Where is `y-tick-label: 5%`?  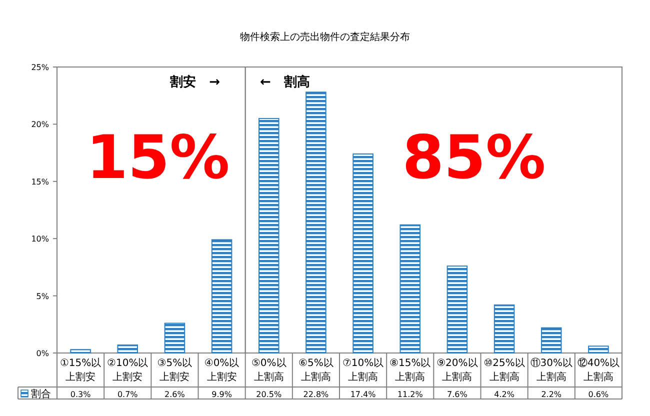 y-tick-label: 5% is located at coordinates (43, 296).